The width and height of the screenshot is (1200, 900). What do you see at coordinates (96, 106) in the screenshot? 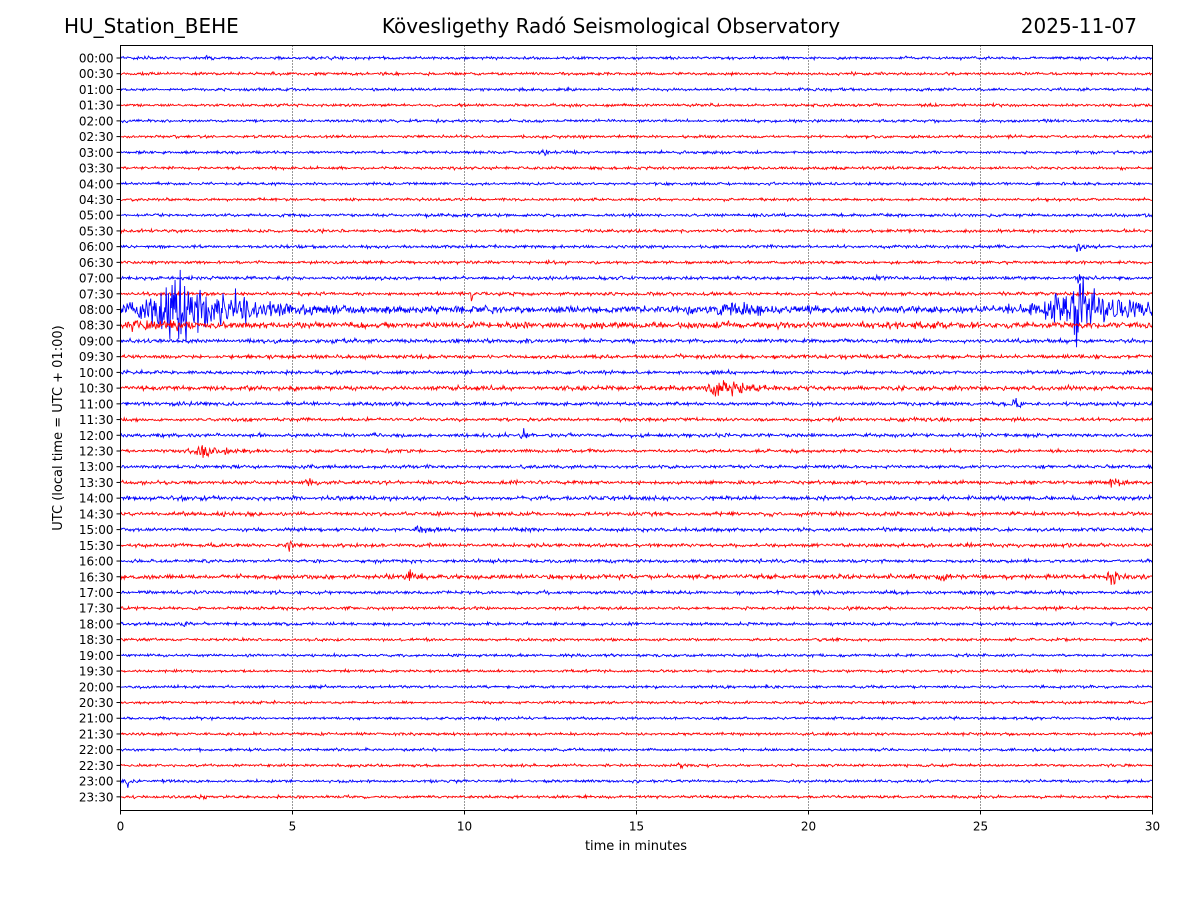
I see `y-tick-label: 01:30` at bounding box center [96, 106].